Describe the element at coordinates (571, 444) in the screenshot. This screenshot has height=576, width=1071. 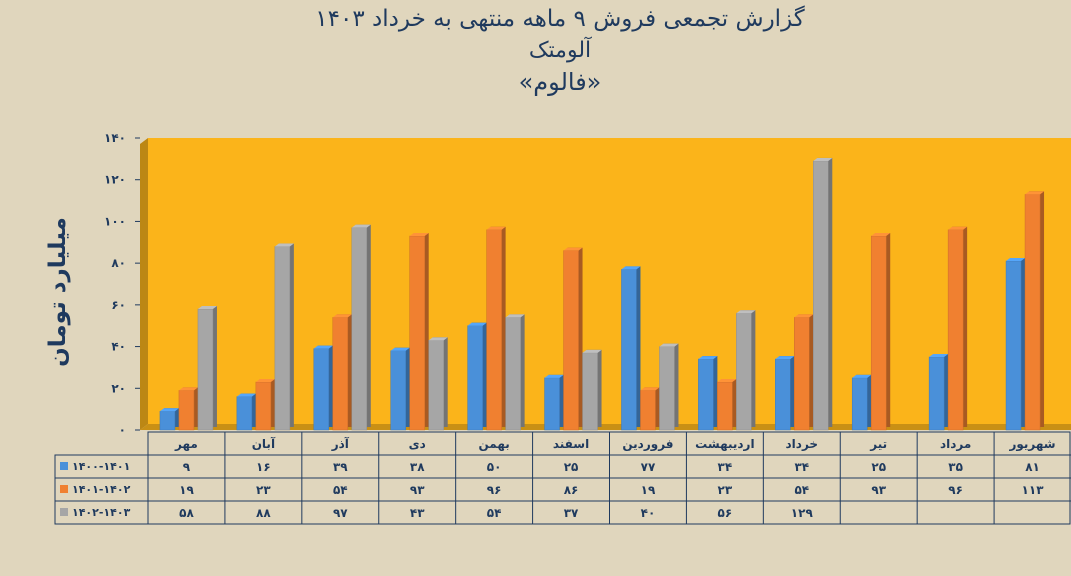
I see `x-category-label: اسفند` at that location.